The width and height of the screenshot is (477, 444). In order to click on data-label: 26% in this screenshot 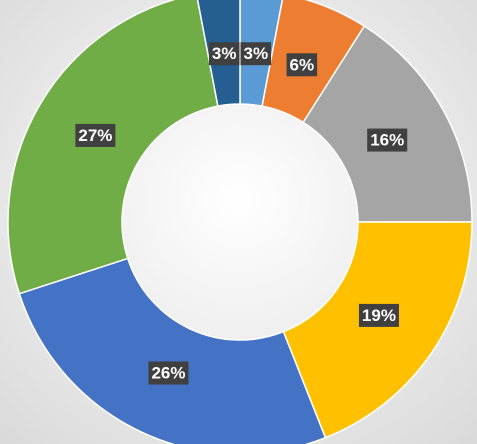, I will do `click(168, 372)`.